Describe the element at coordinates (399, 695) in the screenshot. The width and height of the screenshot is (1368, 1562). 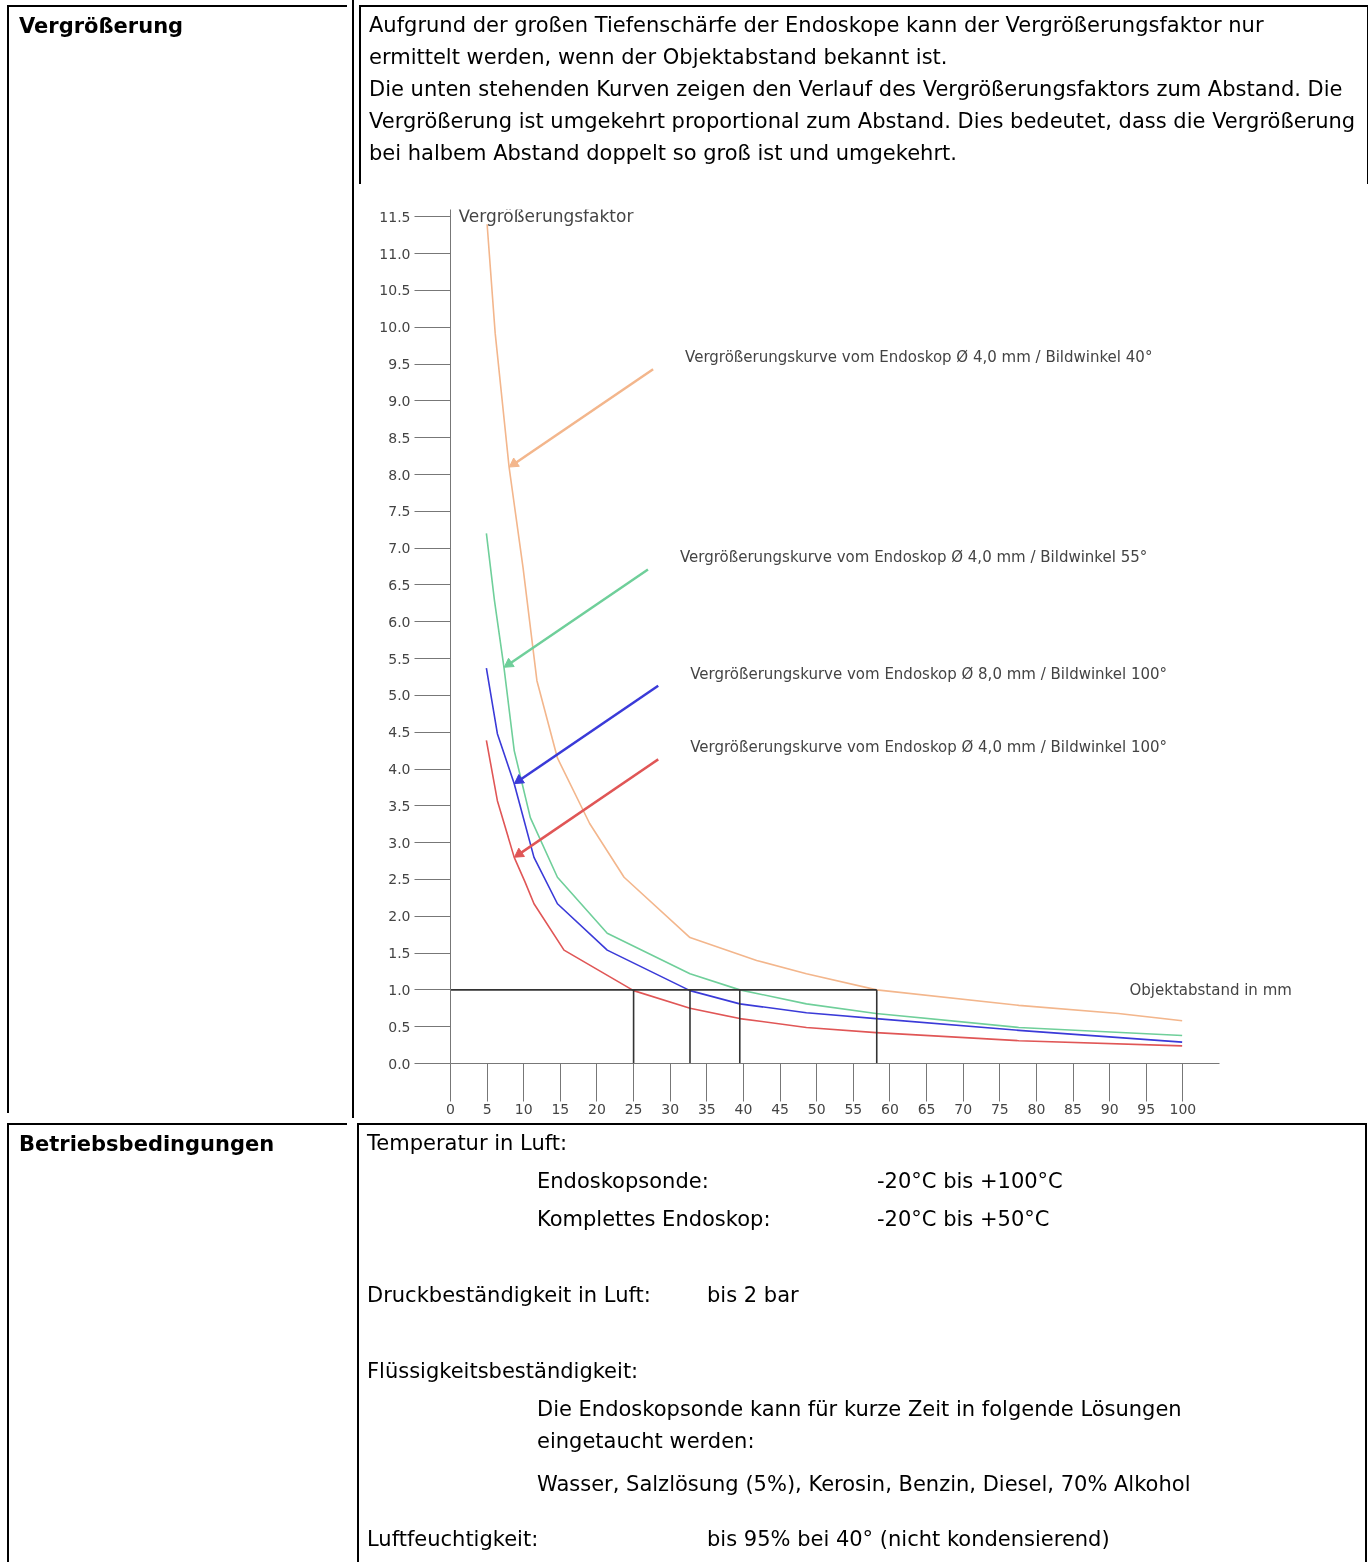
I see `y-tick-label: 5.0` at that location.